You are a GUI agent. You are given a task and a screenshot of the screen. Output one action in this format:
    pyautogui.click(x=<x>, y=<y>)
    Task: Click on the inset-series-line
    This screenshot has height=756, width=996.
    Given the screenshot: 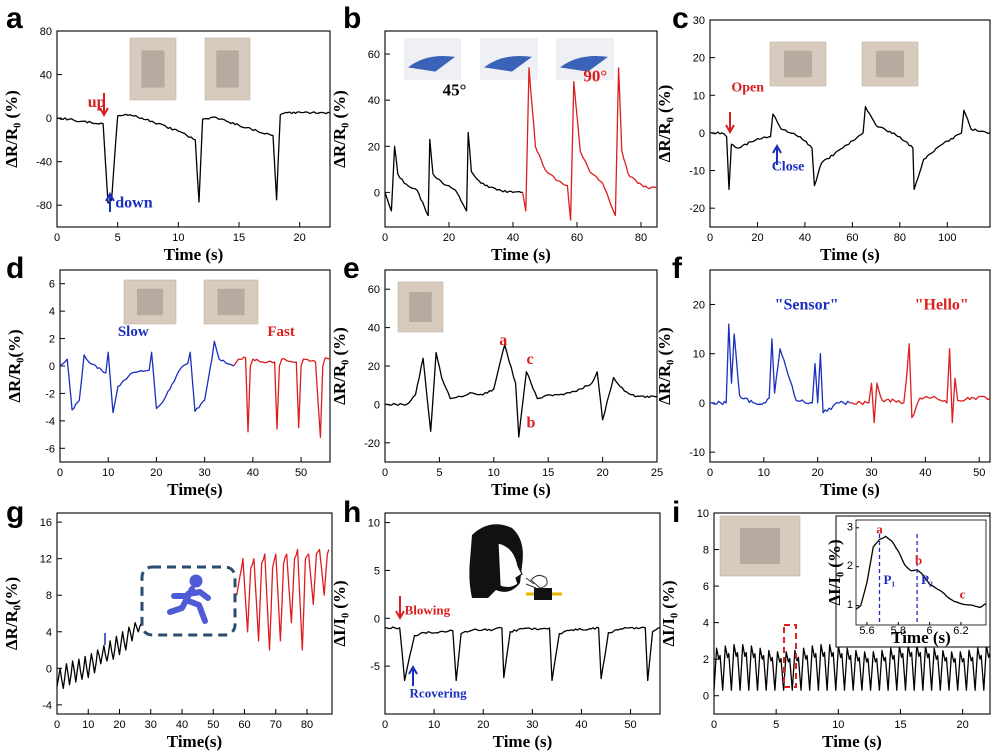 What is the action you would take?
    pyautogui.click(x=921, y=572)
    